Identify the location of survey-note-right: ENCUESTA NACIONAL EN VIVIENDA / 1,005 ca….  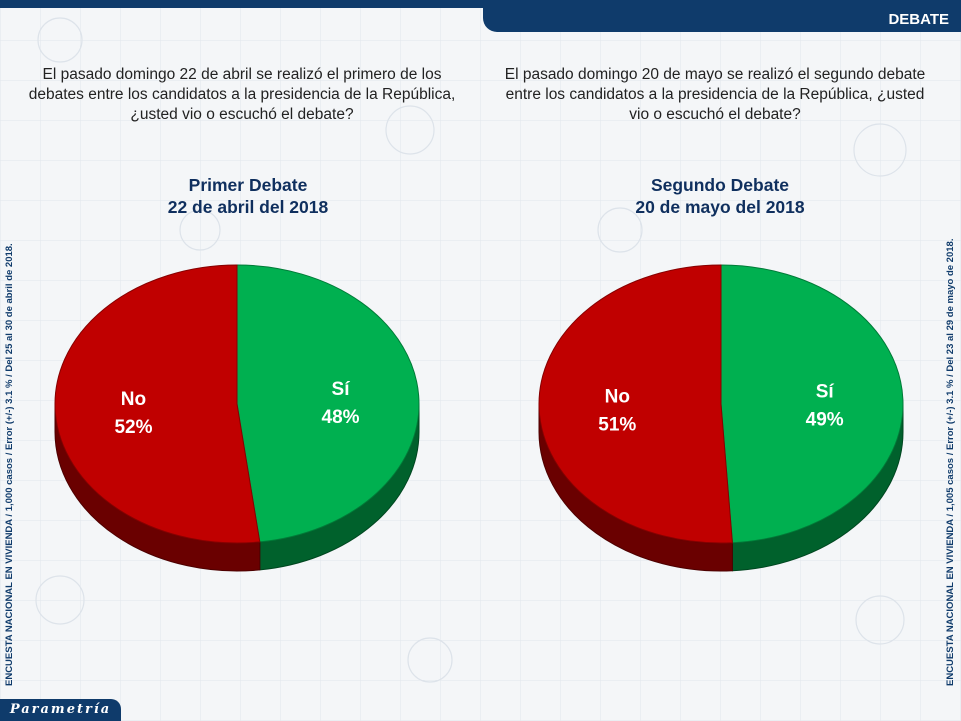
(950, 462).